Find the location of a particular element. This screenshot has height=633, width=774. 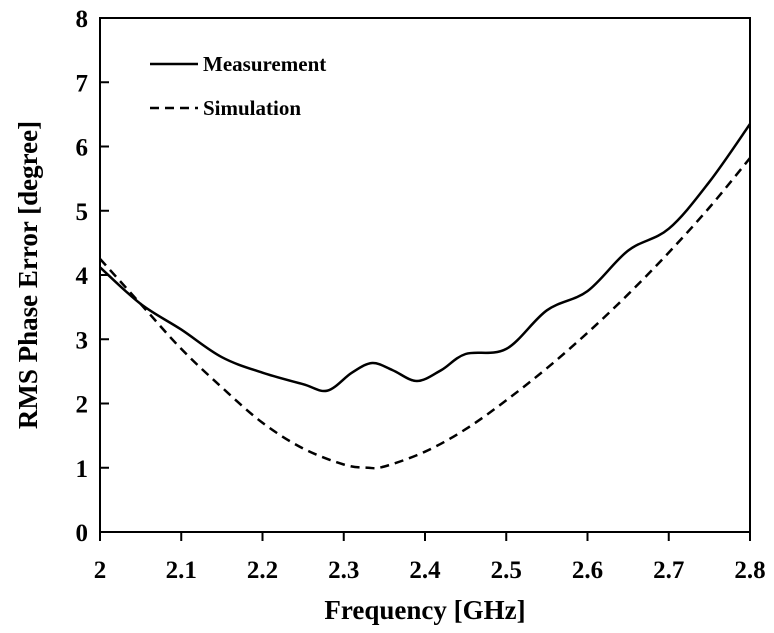

y-axis-title: RMS Phase Error [degree] is located at coordinates (28, 275).